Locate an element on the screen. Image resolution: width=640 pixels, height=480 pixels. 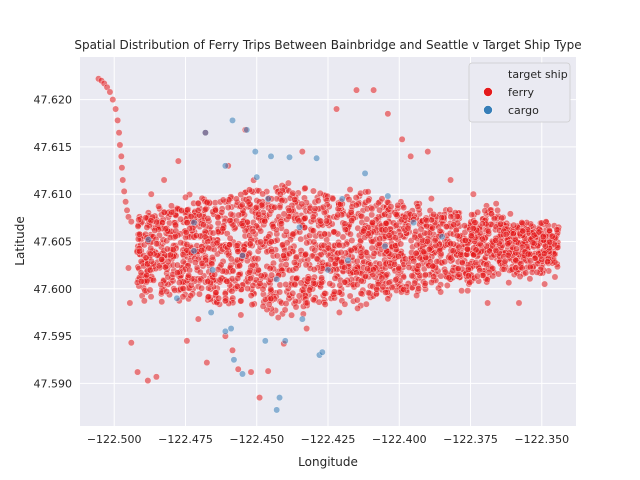
y-tick-label: 47.620 is located at coordinates (53, 100).